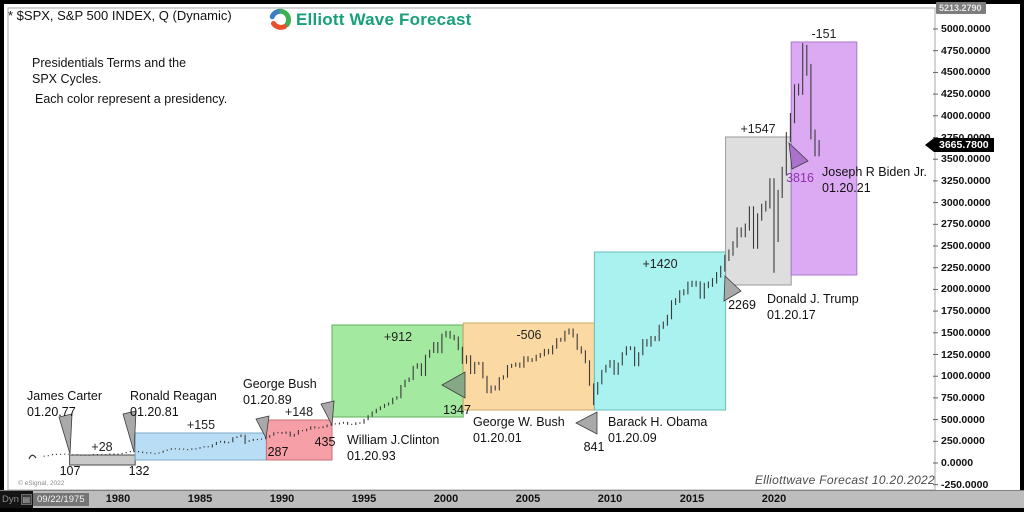 This screenshot has width=1024, height=512. I want to click on brand-logo: Elliott Wave Forecast, so click(370, 20).